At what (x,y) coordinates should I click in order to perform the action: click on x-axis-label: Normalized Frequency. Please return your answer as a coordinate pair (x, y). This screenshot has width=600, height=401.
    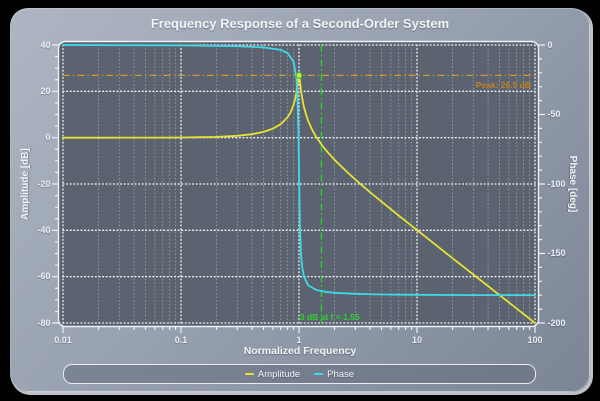
    Looking at the image, I should click on (300, 351).